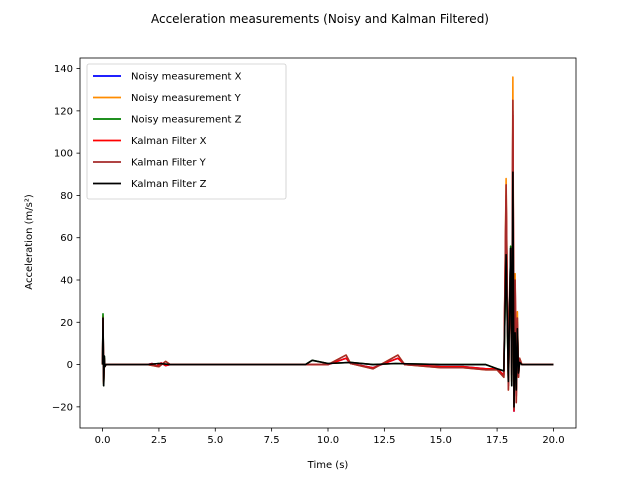 This screenshot has height=480, width=640. I want to click on x-tick-label: 2.5, so click(159, 440).